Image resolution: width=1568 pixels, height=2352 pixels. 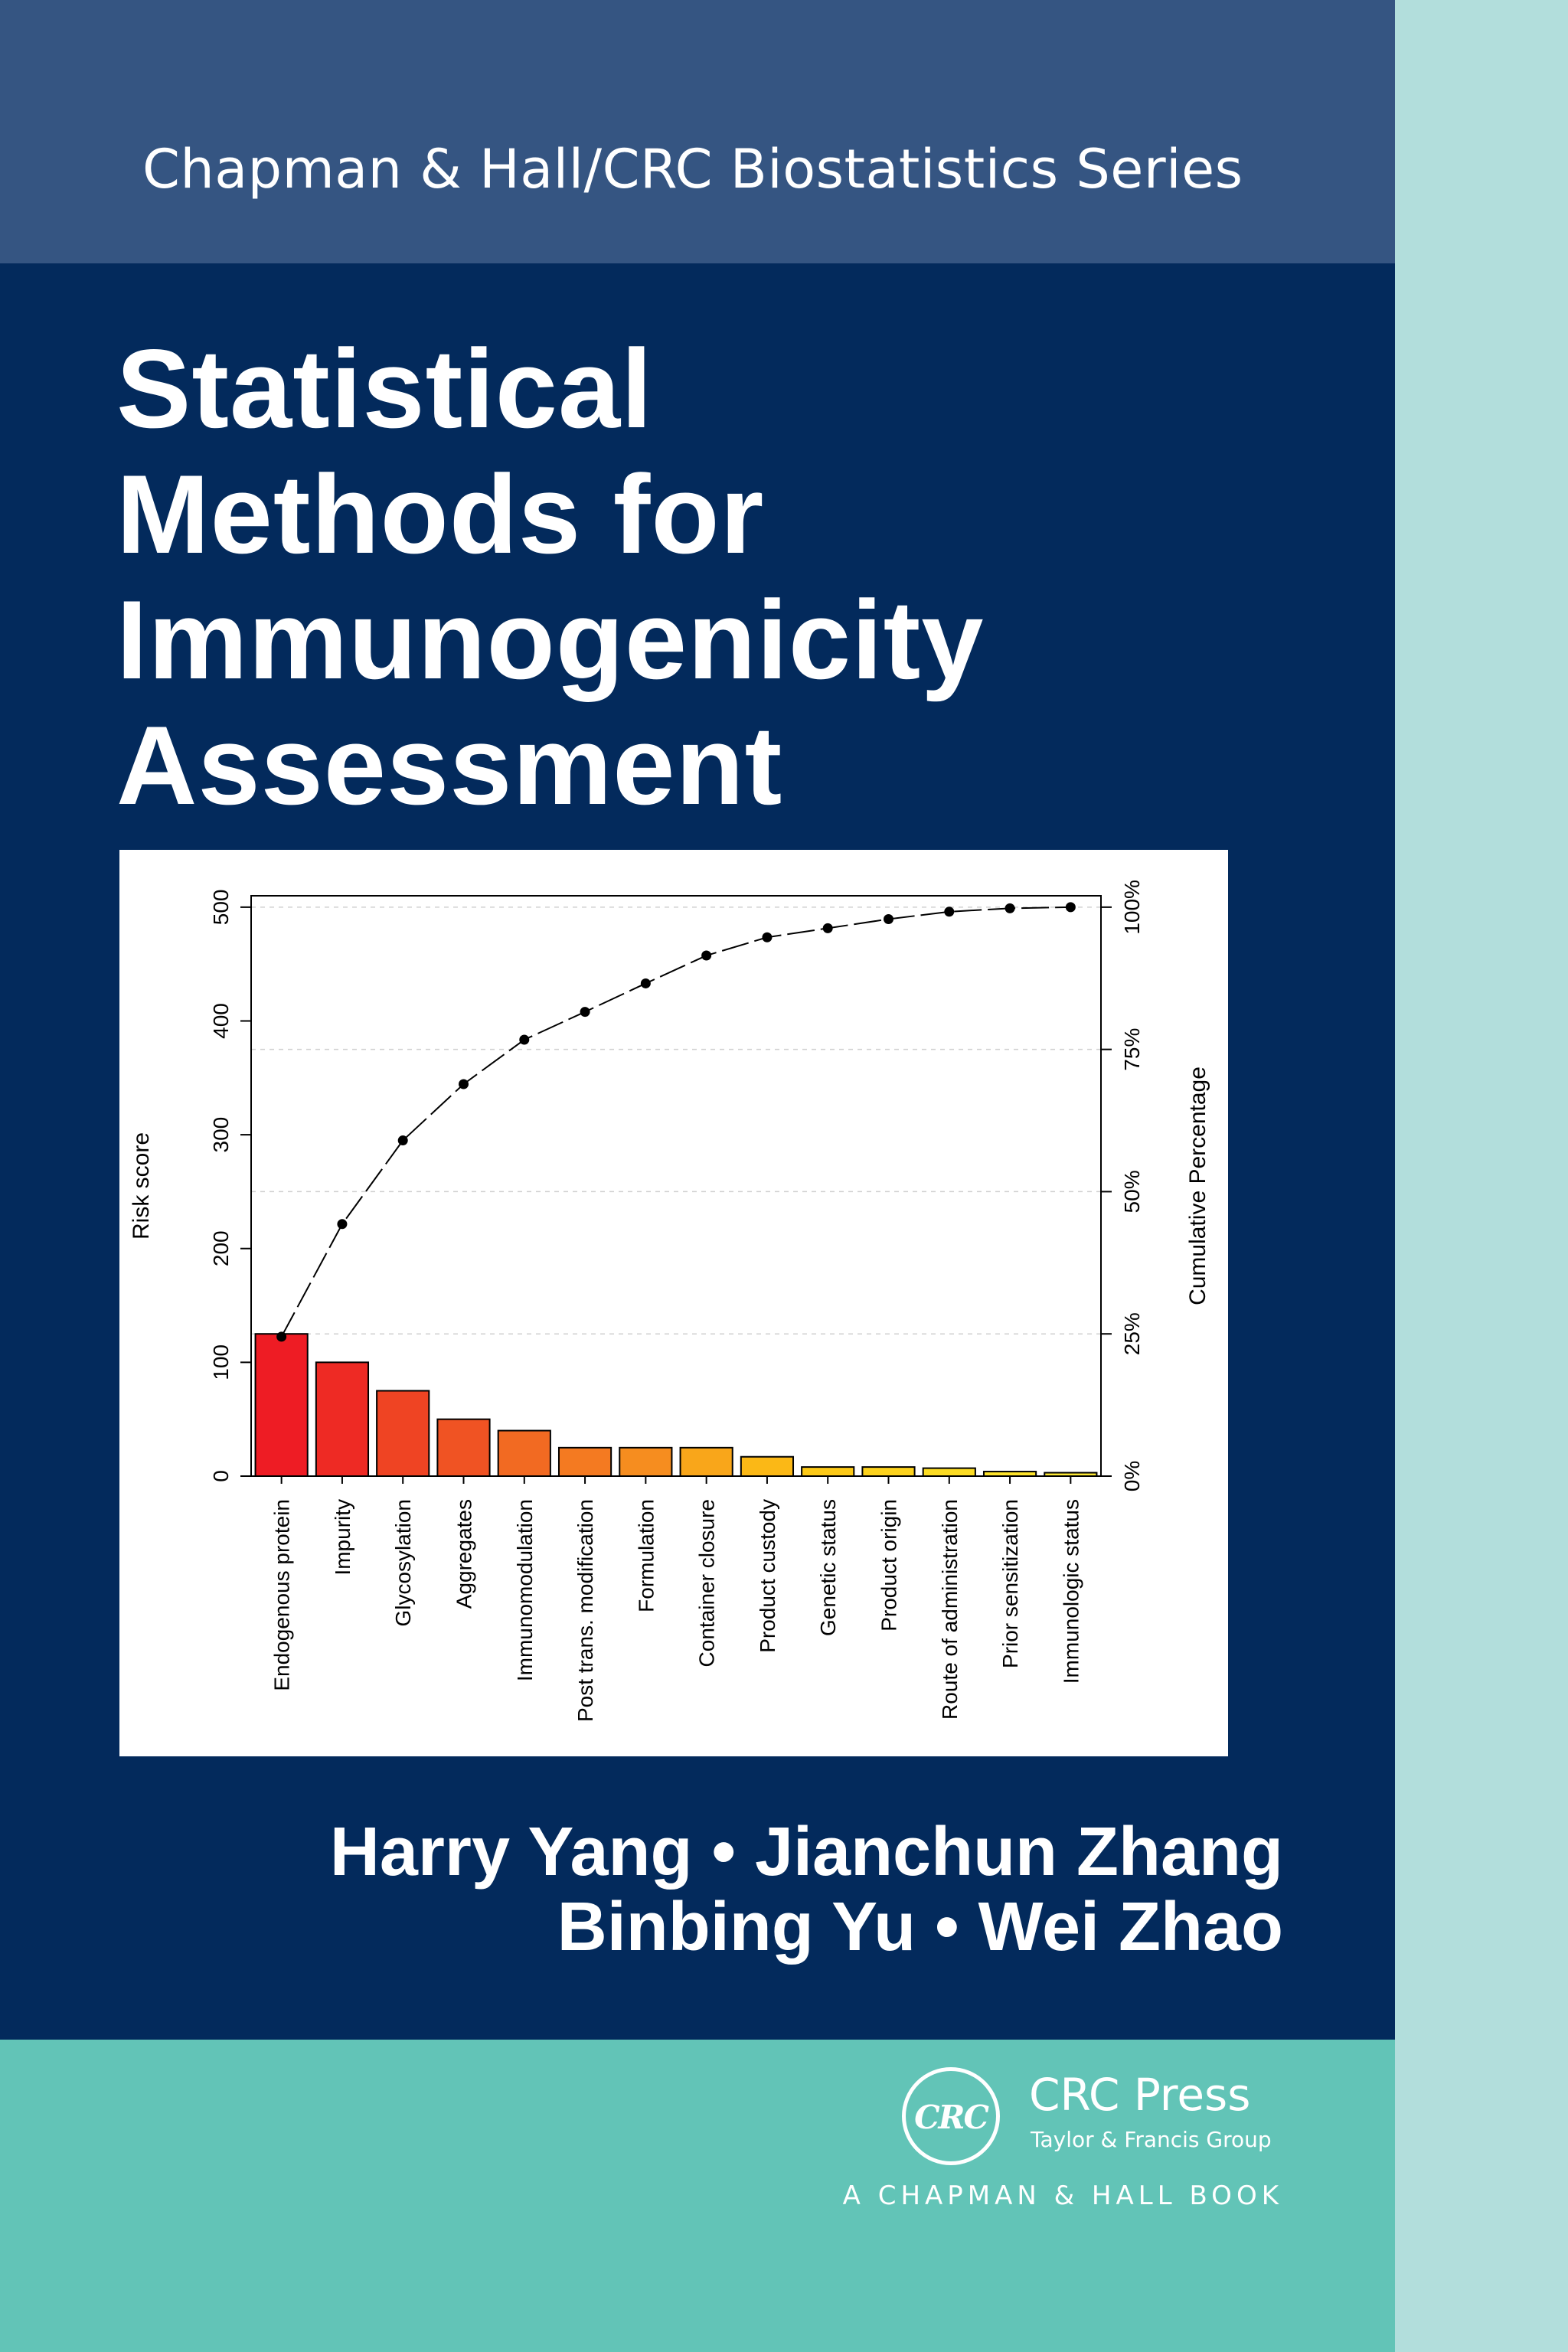 I want to click on bottom-band, so click(x=697, y=2196).